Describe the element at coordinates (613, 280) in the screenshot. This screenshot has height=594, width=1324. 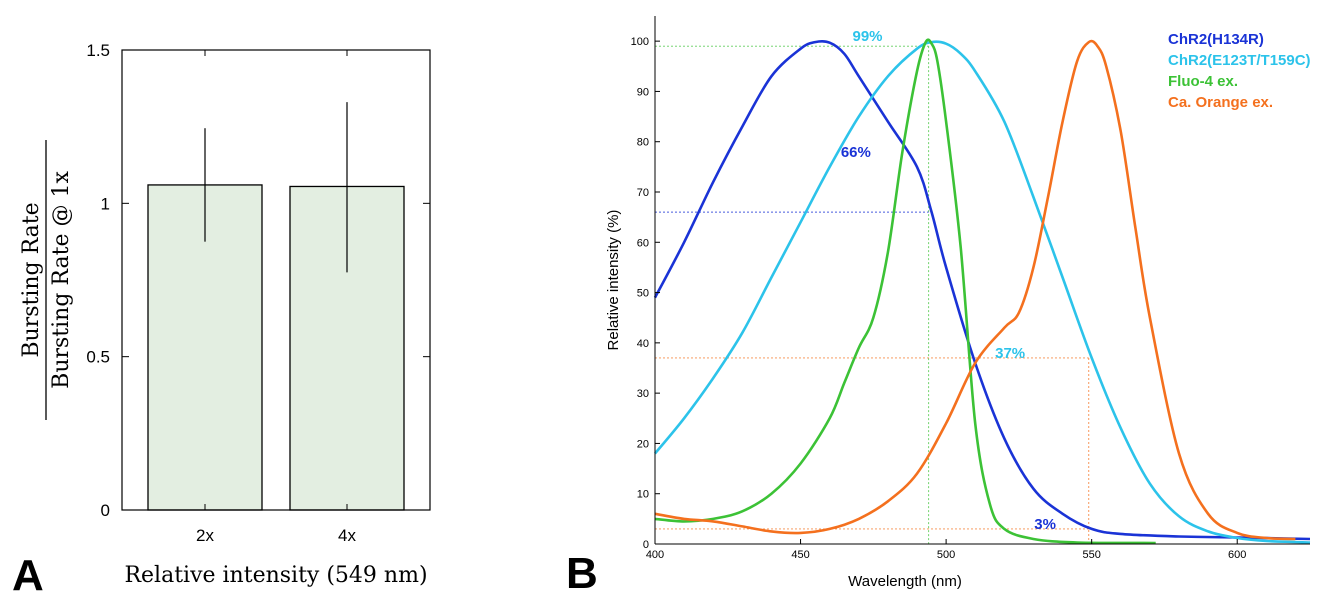
I see `panel-b-ylabel: Relative intensity (%)` at that location.